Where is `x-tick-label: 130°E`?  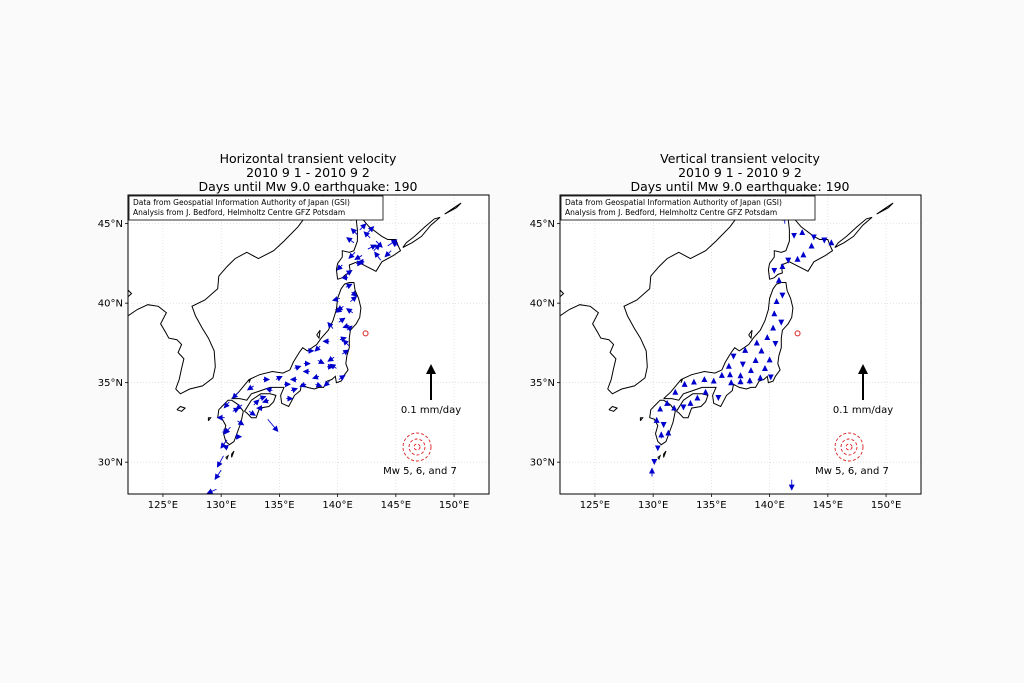 x-tick-label: 130°E is located at coordinates (653, 505).